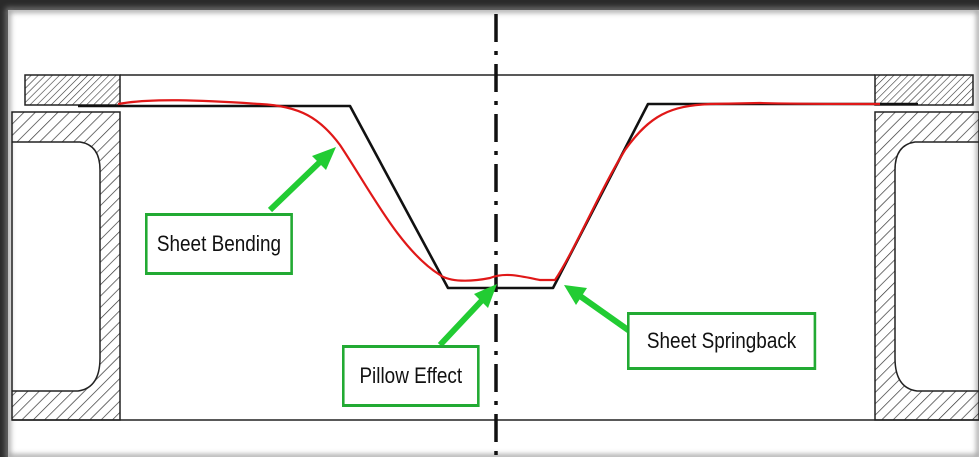 Image resolution: width=979 pixels, height=457 pixels. I want to click on sheet-bending-label: Sheet Bending, so click(219, 244).